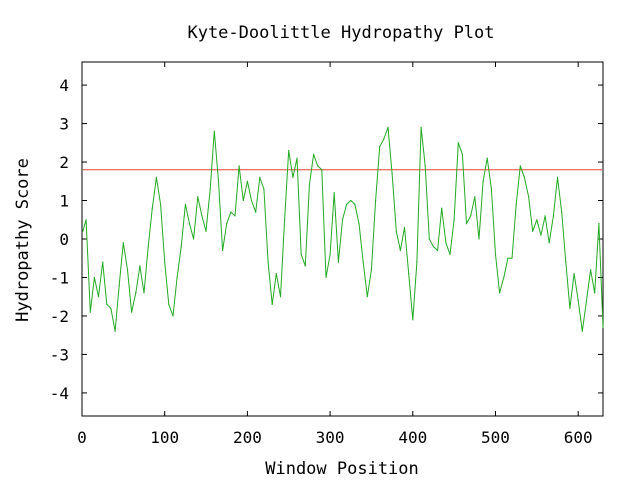  Describe the element at coordinates (64, 239) in the screenshot. I see `y-tick-label: 0` at that location.